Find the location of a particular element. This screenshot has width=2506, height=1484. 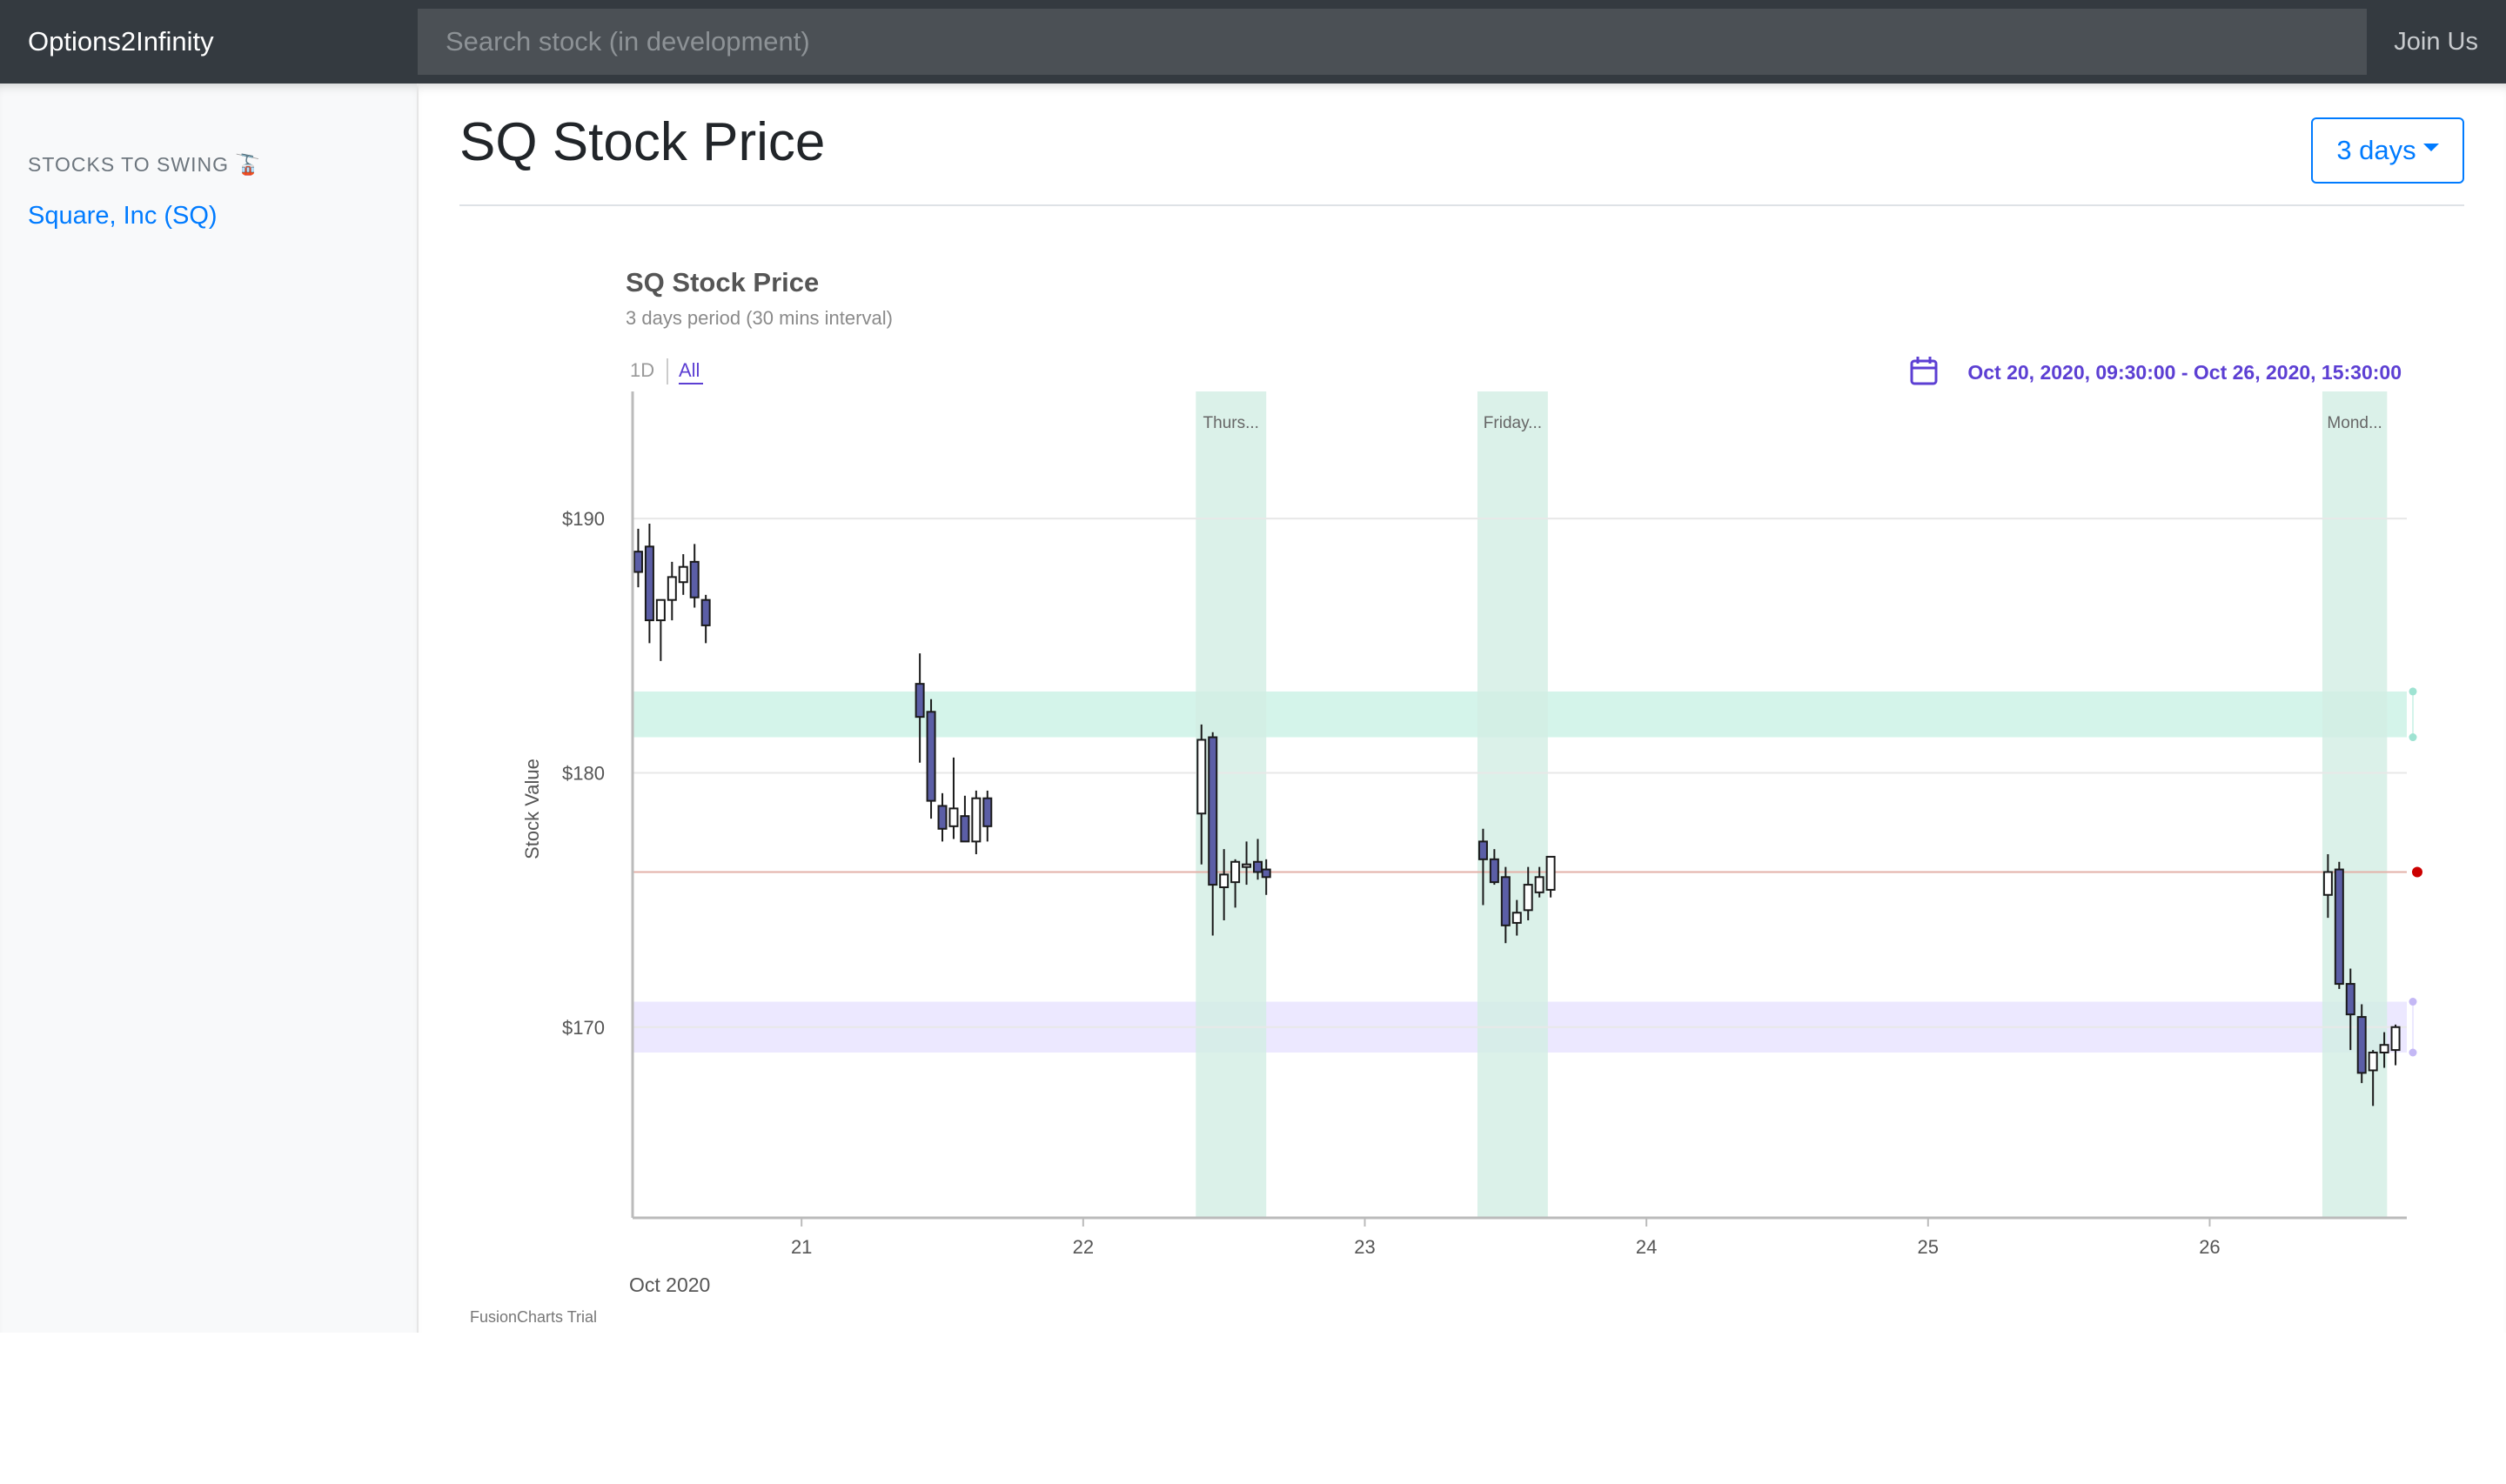

search-input is located at coordinates (1392, 42).